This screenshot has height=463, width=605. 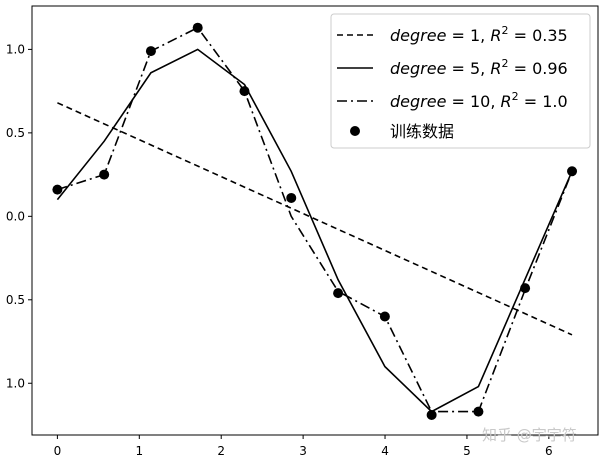 What do you see at coordinates (473, 101) in the screenshot?
I see `legend-degree-value: = 10,` at bounding box center [473, 101].